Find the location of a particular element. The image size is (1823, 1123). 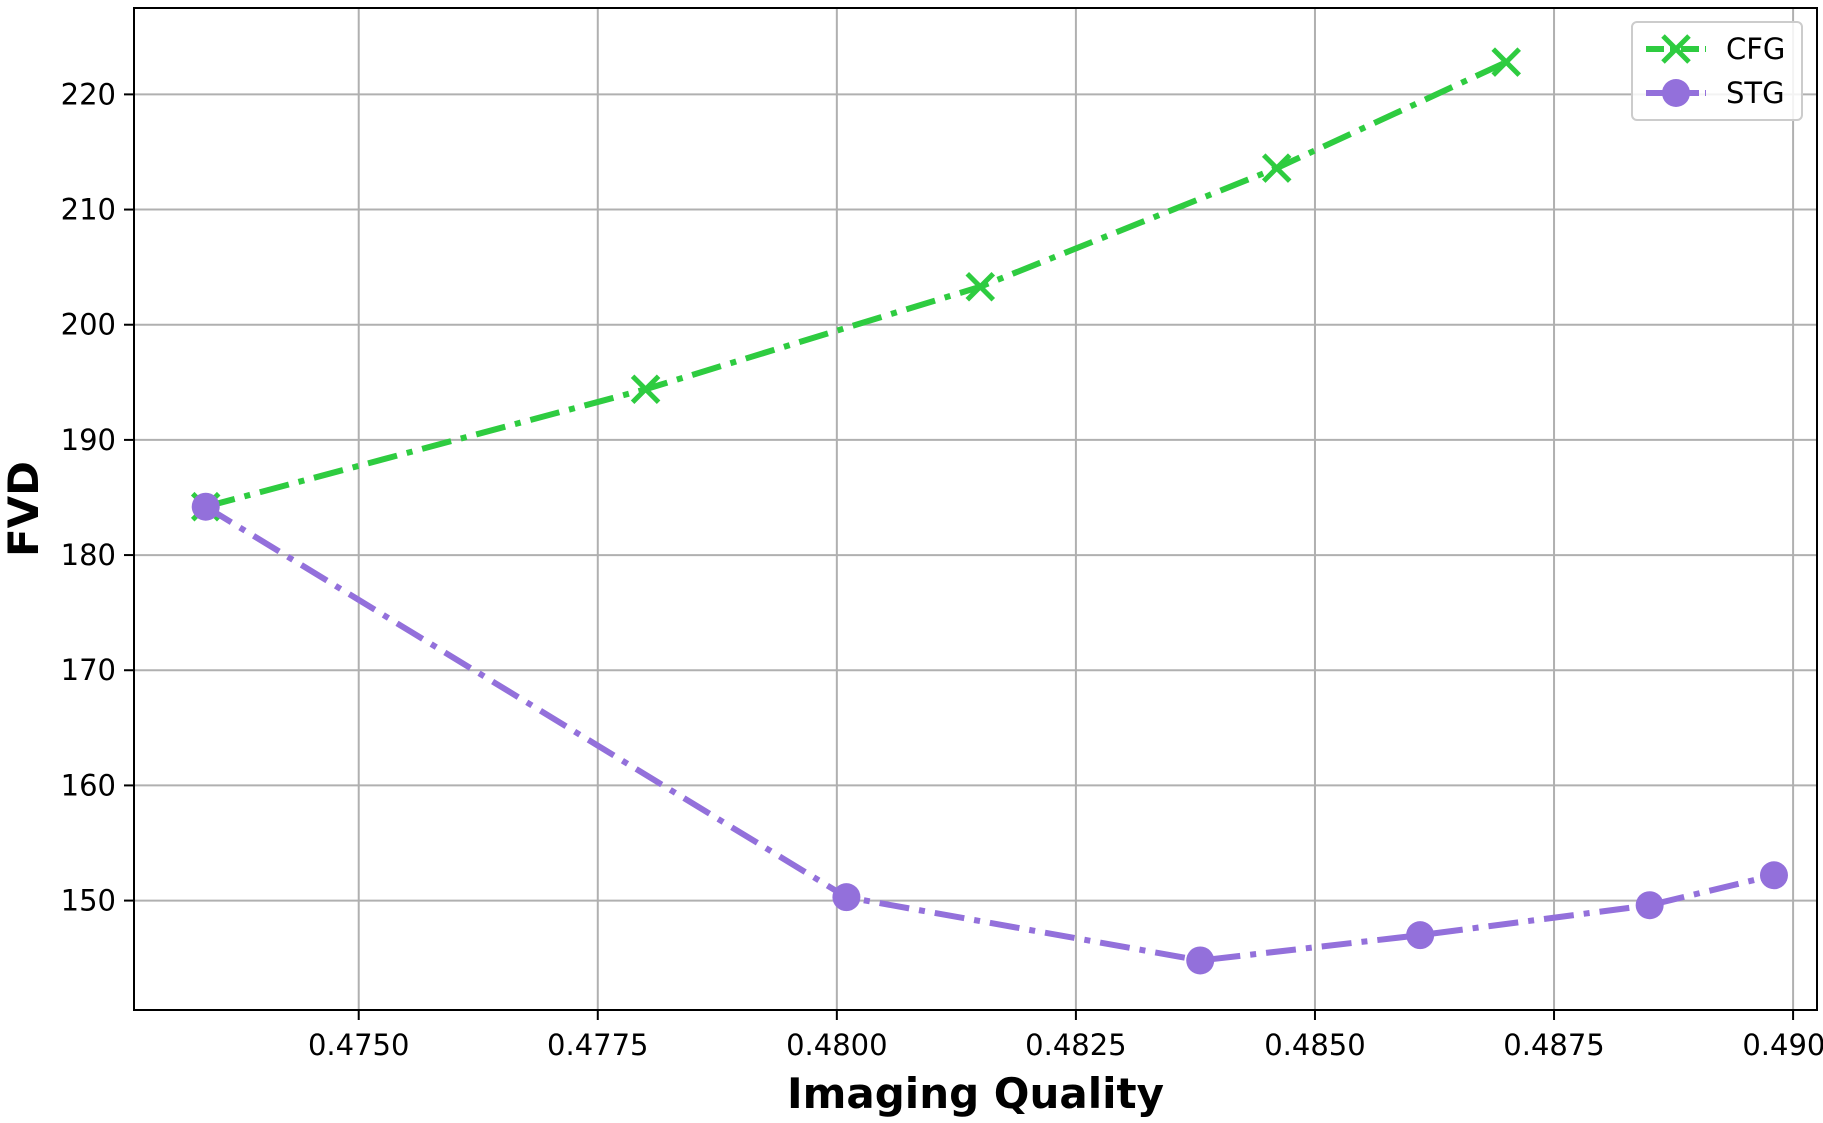

x-tick-label: 0.4800 is located at coordinates (836, 1045).